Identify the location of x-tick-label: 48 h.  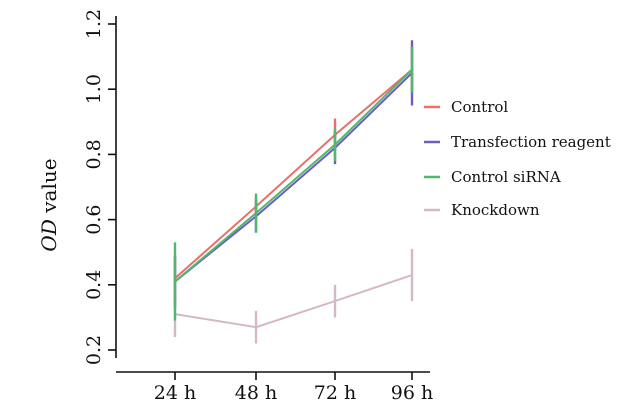
(256, 393).